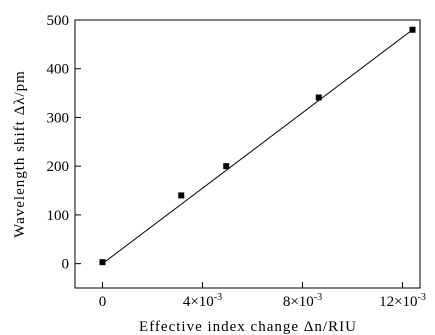 The image size is (435, 335). Describe the element at coordinates (248, 327) in the screenshot. I see `x-axis-title: Effective index change Δn/RIU` at that location.